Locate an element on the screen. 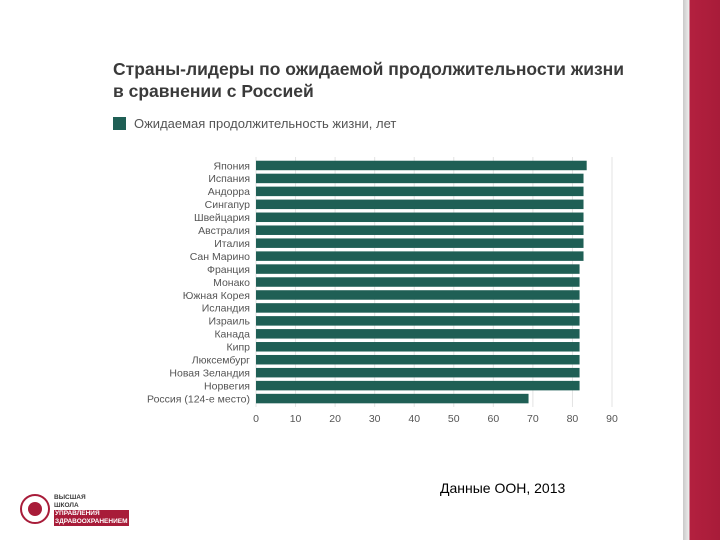  decorative-side-band is located at coordinates (701, 270).